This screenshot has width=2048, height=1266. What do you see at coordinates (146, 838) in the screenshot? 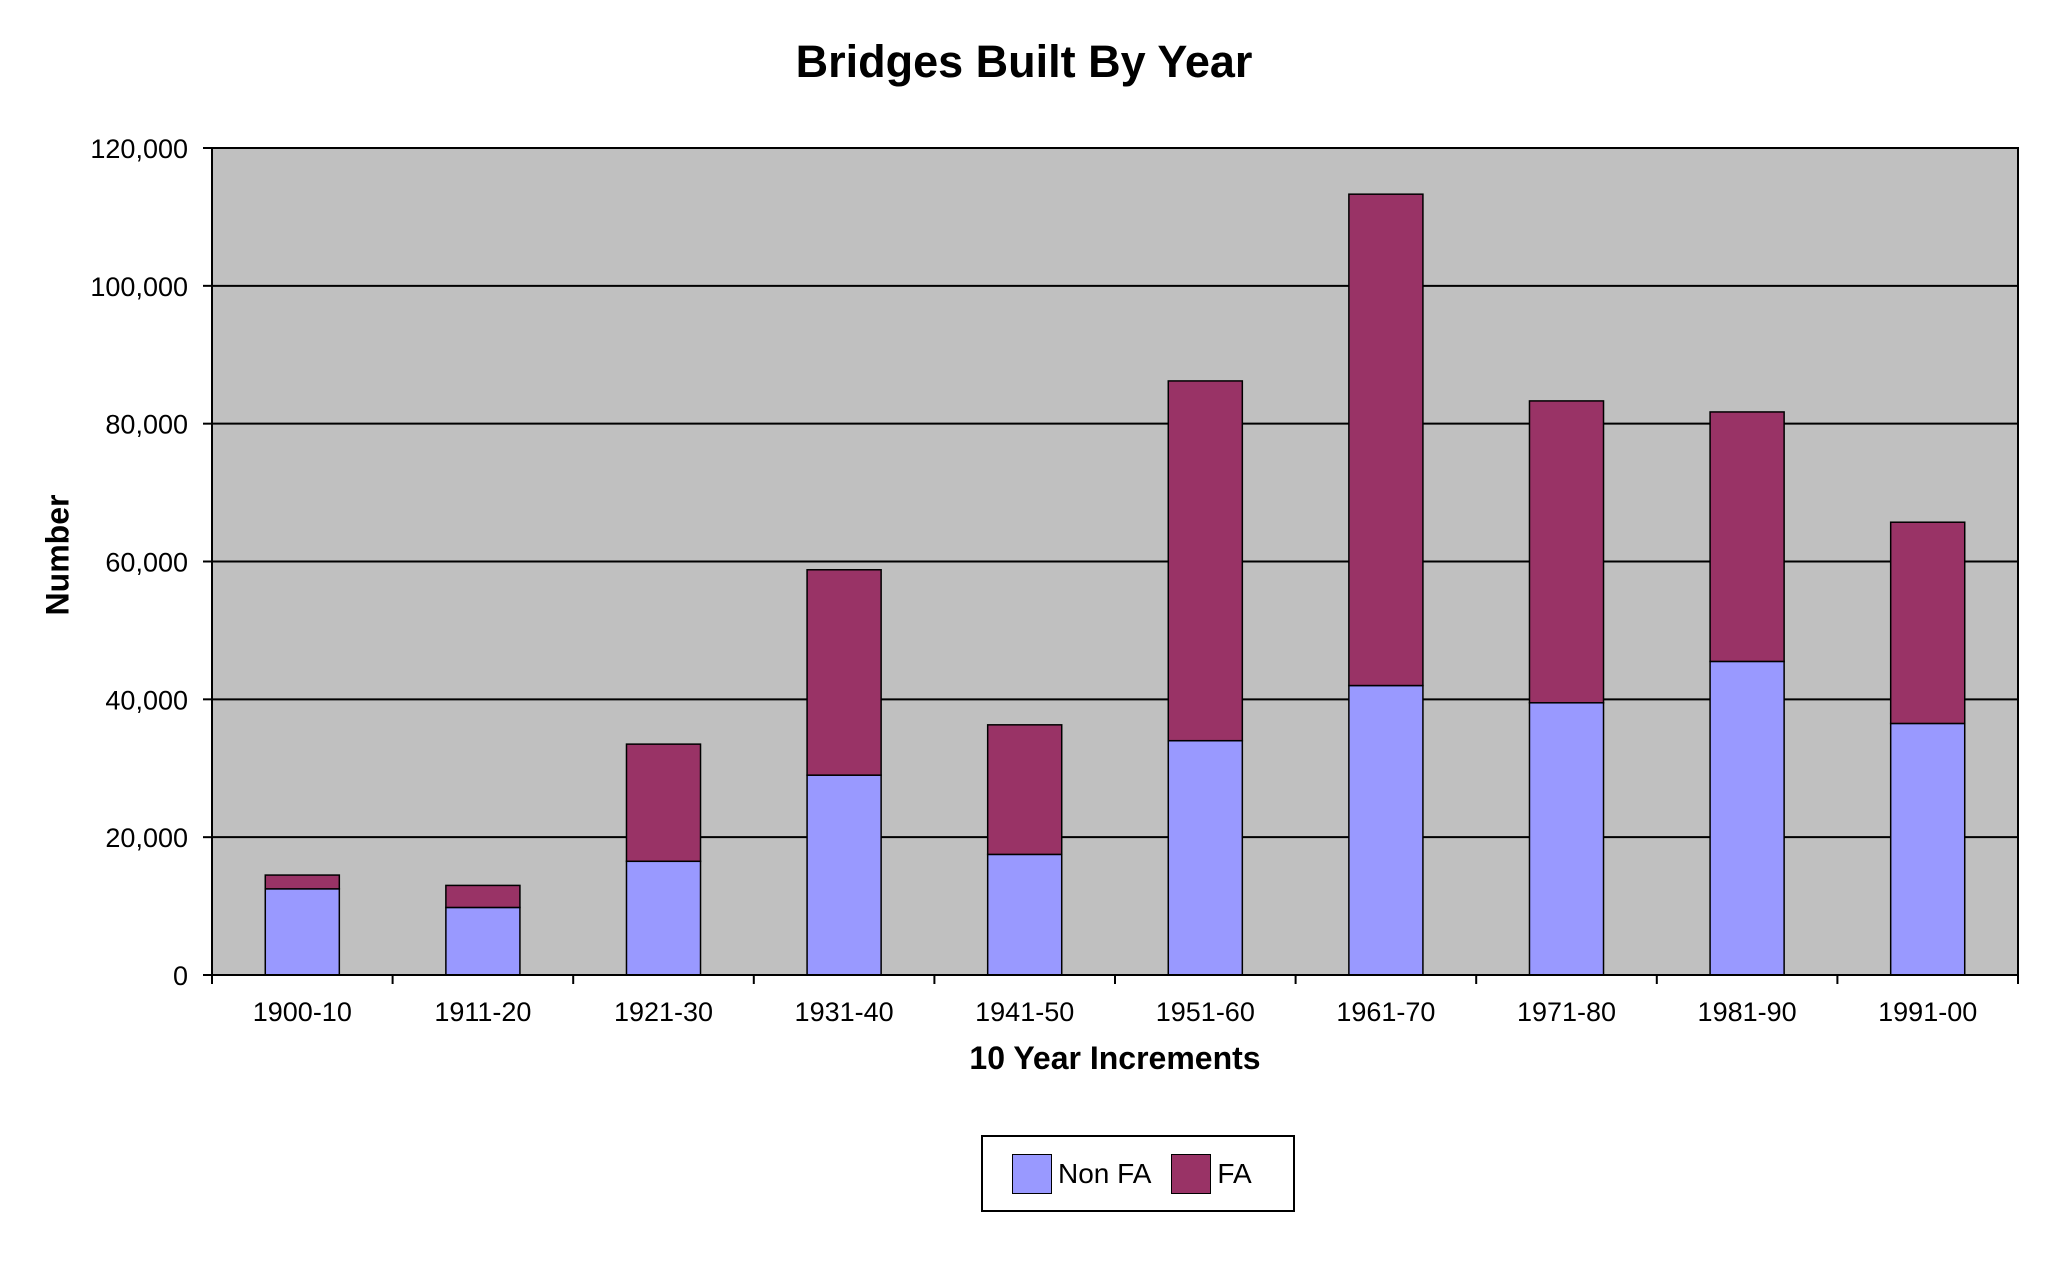
I see `y-tick-label: 20,000` at bounding box center [146, 838].